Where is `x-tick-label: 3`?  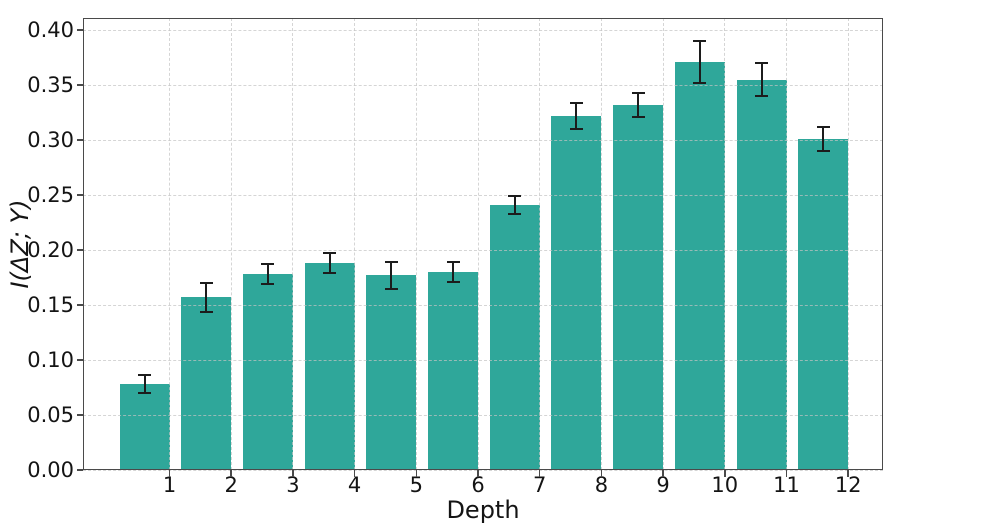 x-tick-label: 3 is located at coordinates (293, 485).